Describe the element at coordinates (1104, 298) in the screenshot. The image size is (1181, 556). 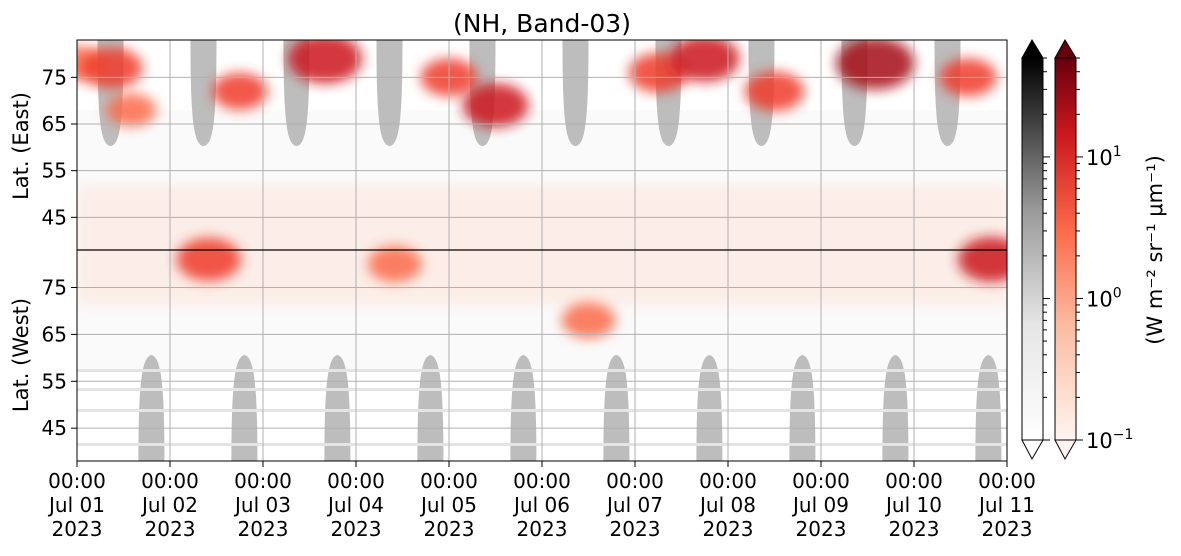
I see `colorbar-tick-label: 10⁰` at that location.